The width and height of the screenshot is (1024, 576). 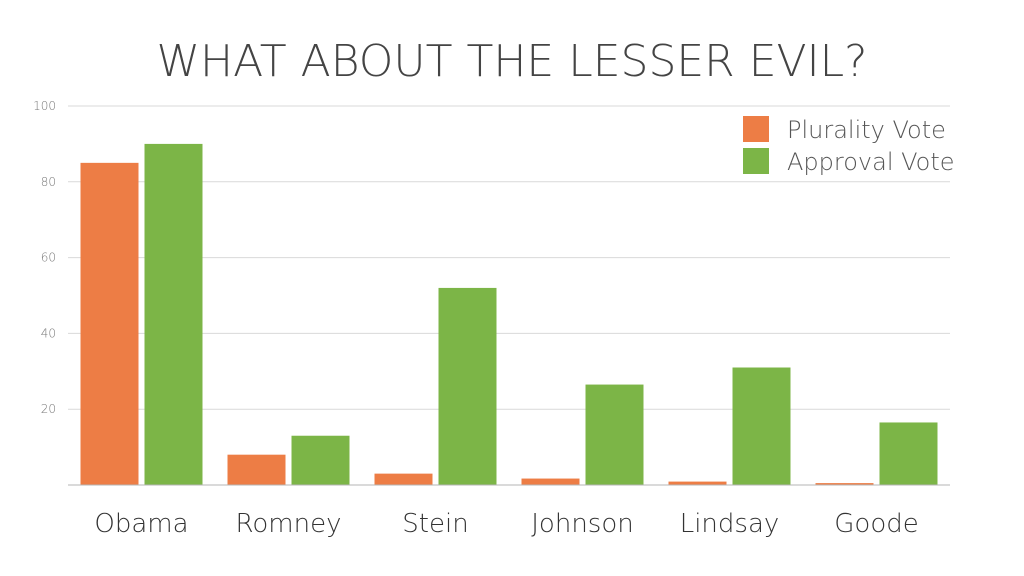 What do you see at coordinates (908, 453) in the screenshot?
I see `bar-goode-approval-vote` at bounding box center [908, 453].